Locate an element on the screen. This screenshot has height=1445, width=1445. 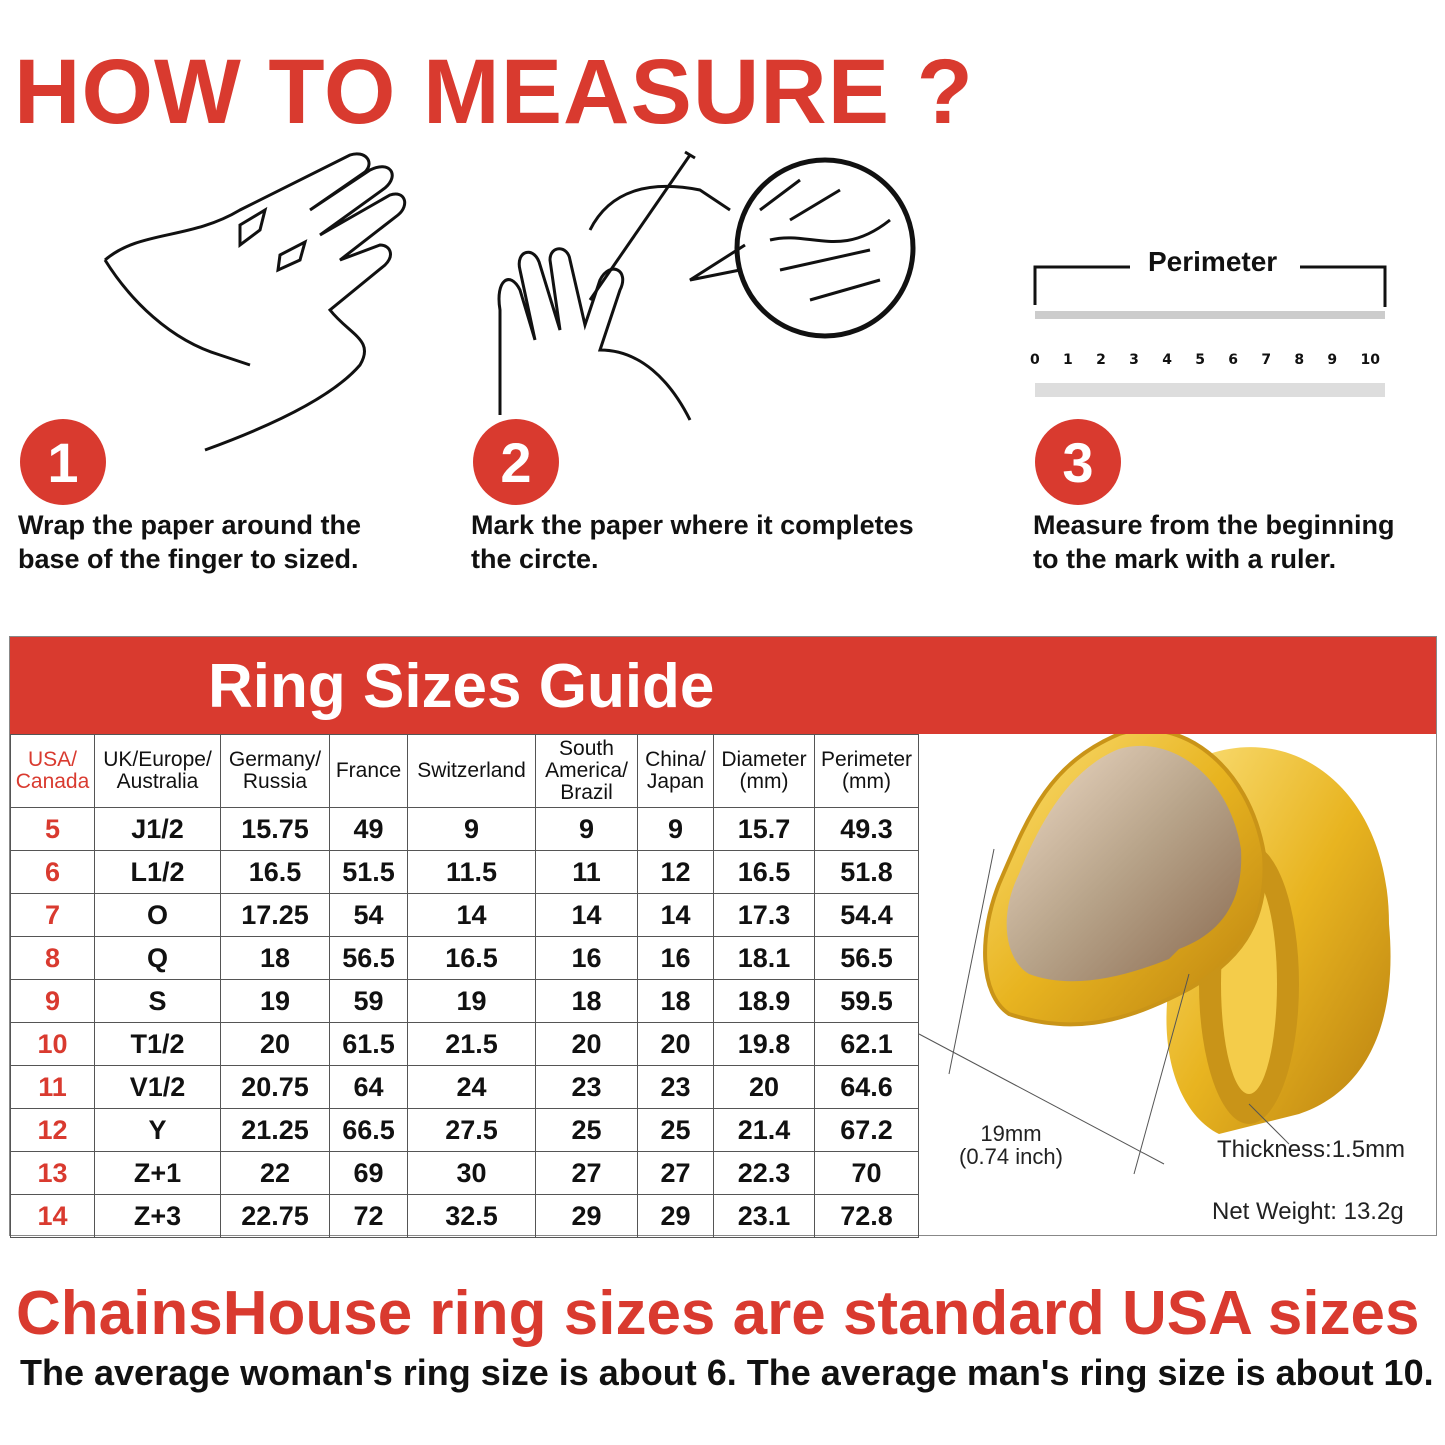
usa-size-cell: 14 is located at coordinates (52, 1216).